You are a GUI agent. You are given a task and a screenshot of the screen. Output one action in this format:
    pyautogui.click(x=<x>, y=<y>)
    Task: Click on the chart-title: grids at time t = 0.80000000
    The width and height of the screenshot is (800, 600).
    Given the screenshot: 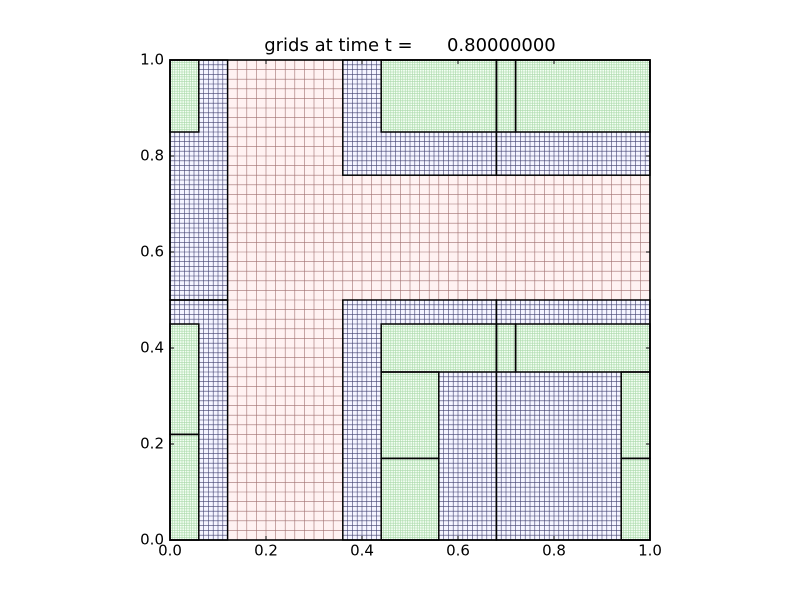 What is the action you would take?
    pyautogui.click(x=410, y=45)
    